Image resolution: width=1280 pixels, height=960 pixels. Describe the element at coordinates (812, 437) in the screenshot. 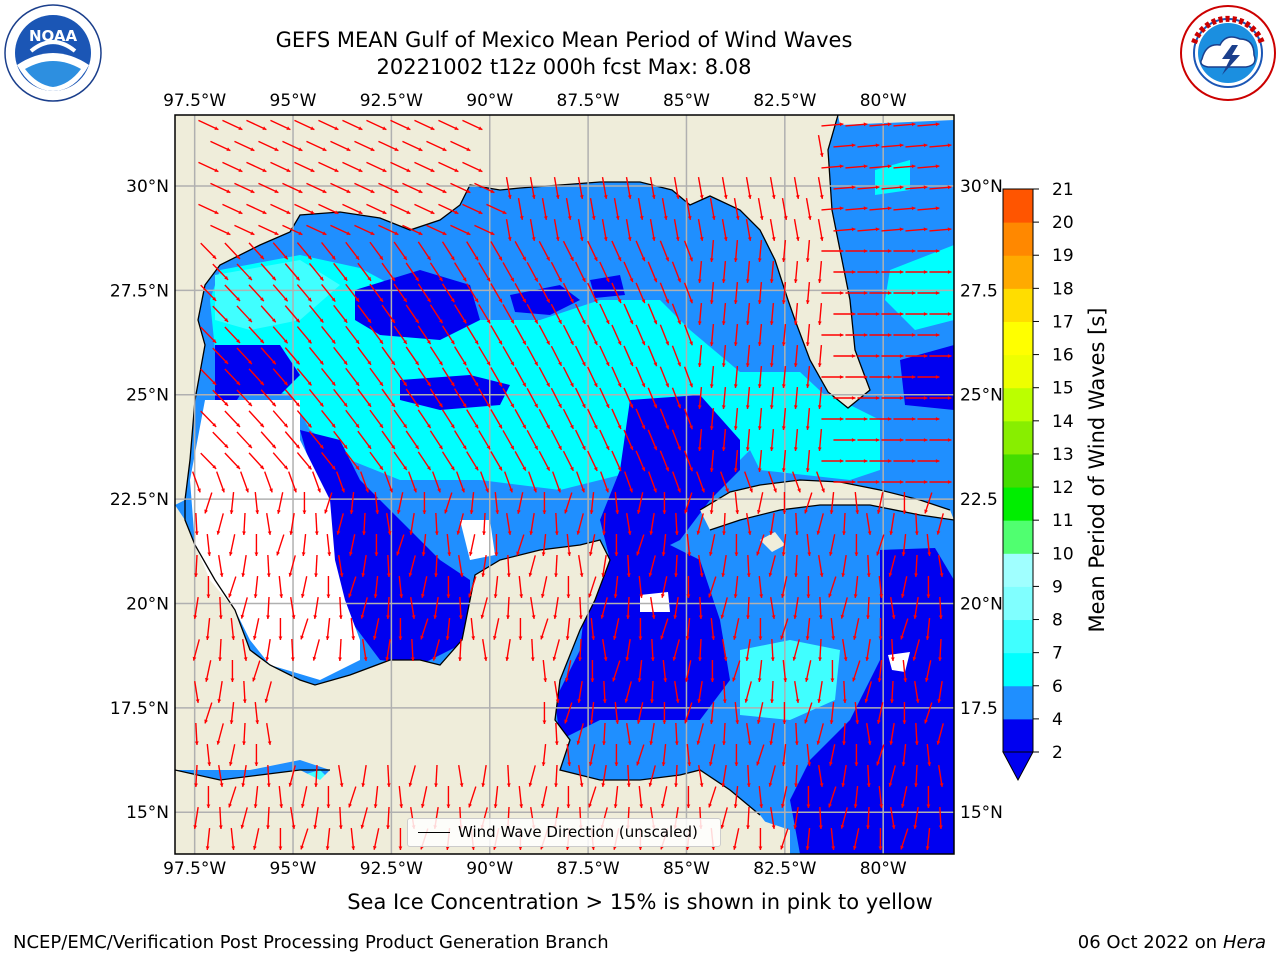

I see `field-cyan-east-gulf` at that location.